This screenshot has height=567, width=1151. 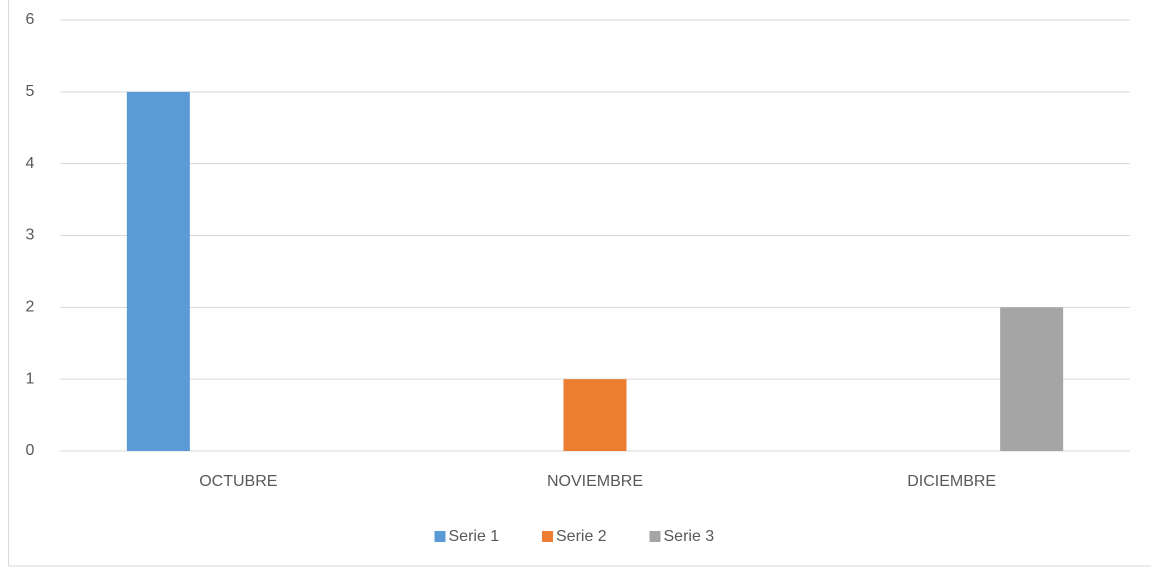 I want to click on y-tick-label: 1, so click(x=30, y=378).